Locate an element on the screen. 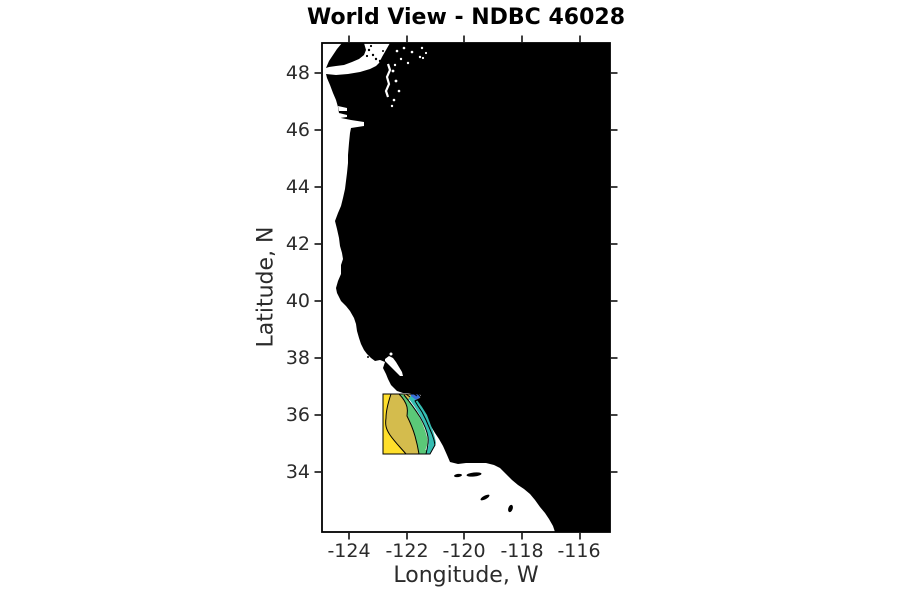  x-tick-label-122: -122 is located at coordinates (407, 551).